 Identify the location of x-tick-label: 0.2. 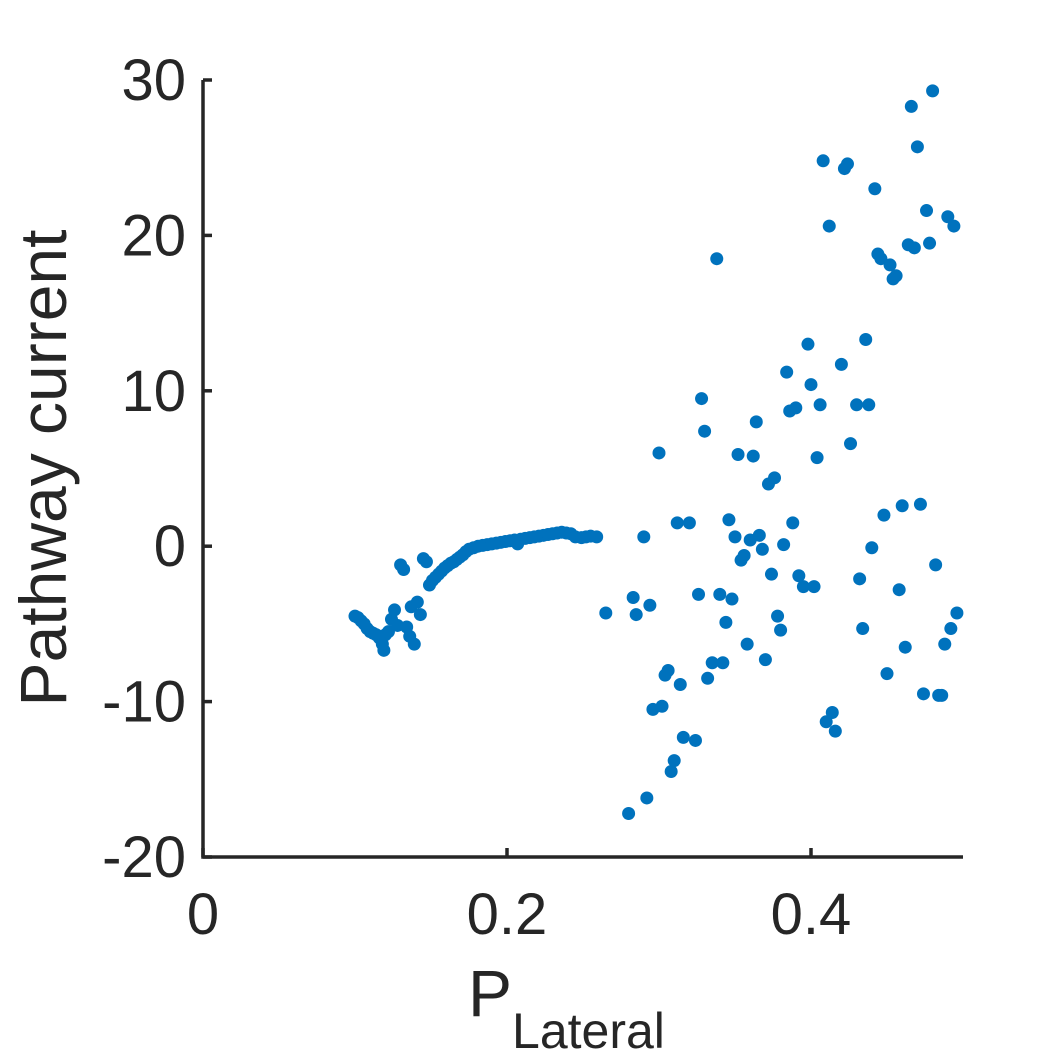
(507, 914).